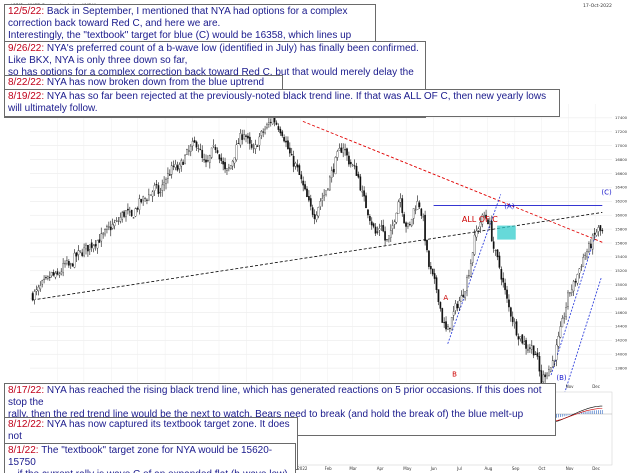 The width and height of the screenshot is (640, 473). Describe the element at coordinates (621, 145) in the screenshot. I see `price-tick-label: 17000` at that location.